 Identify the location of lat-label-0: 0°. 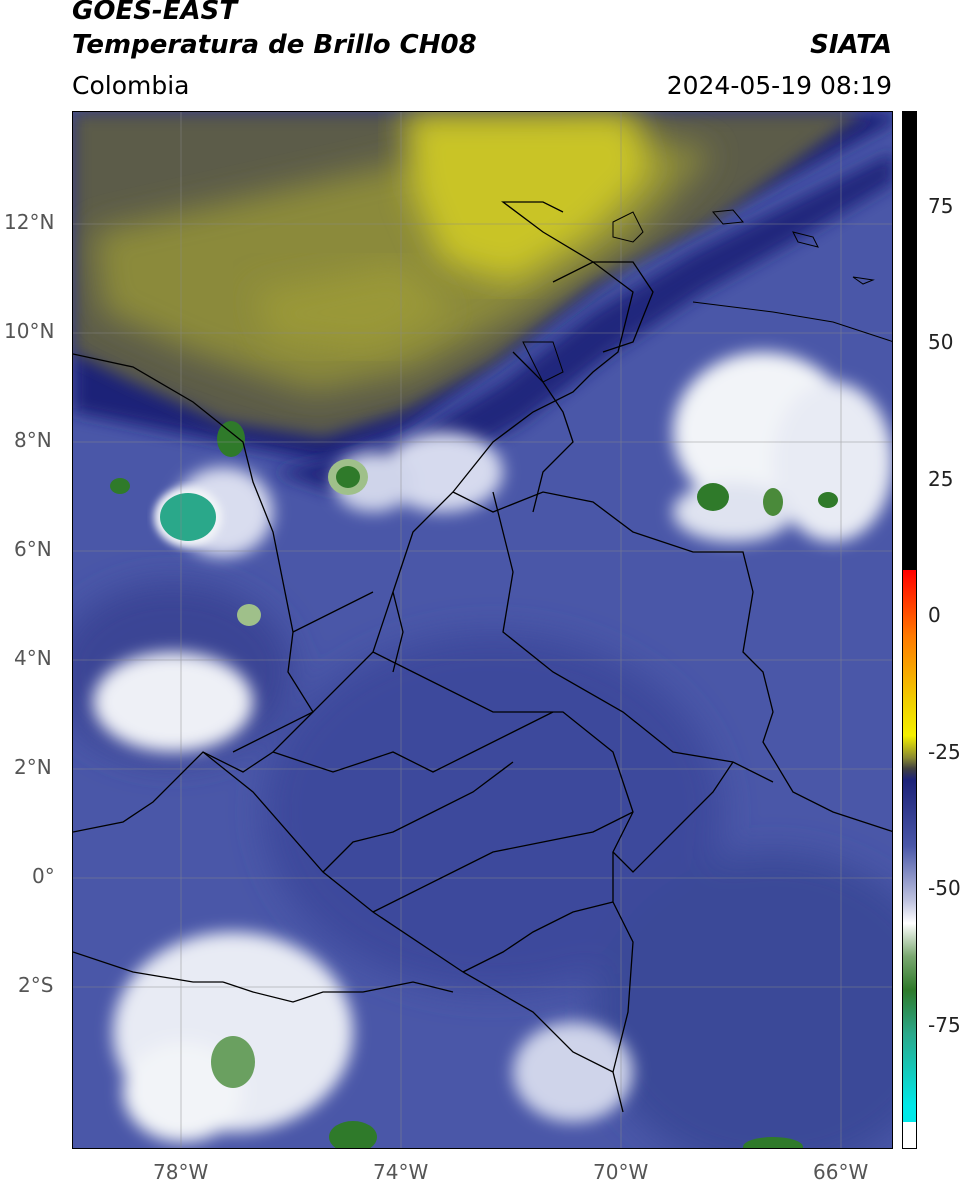
(43, 876).